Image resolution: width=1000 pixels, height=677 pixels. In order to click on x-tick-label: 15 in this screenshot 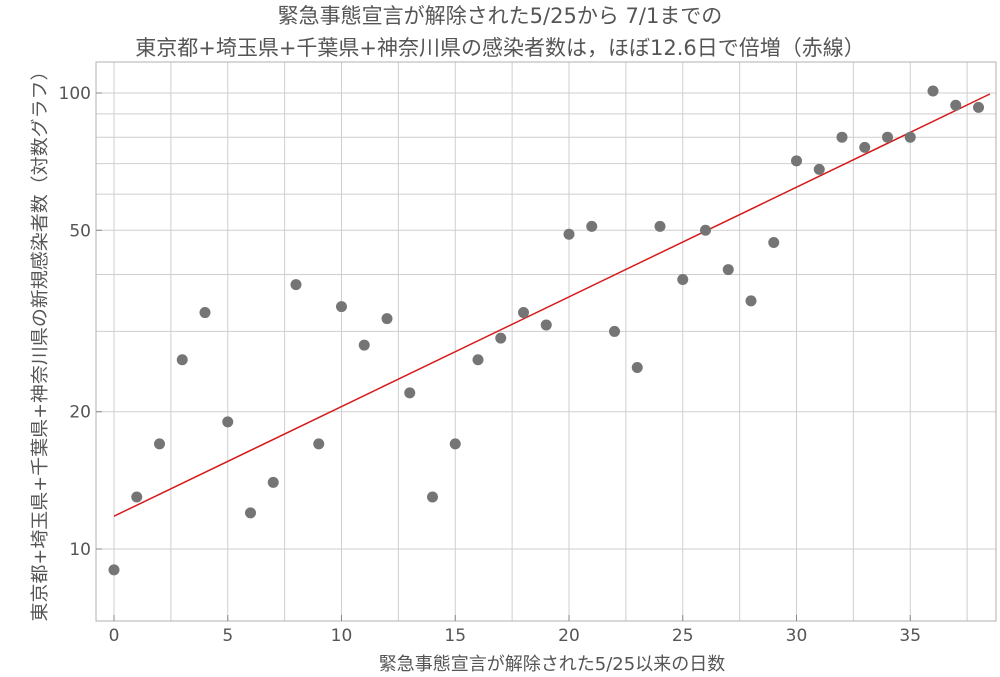, I will do `click(455, 636)`.